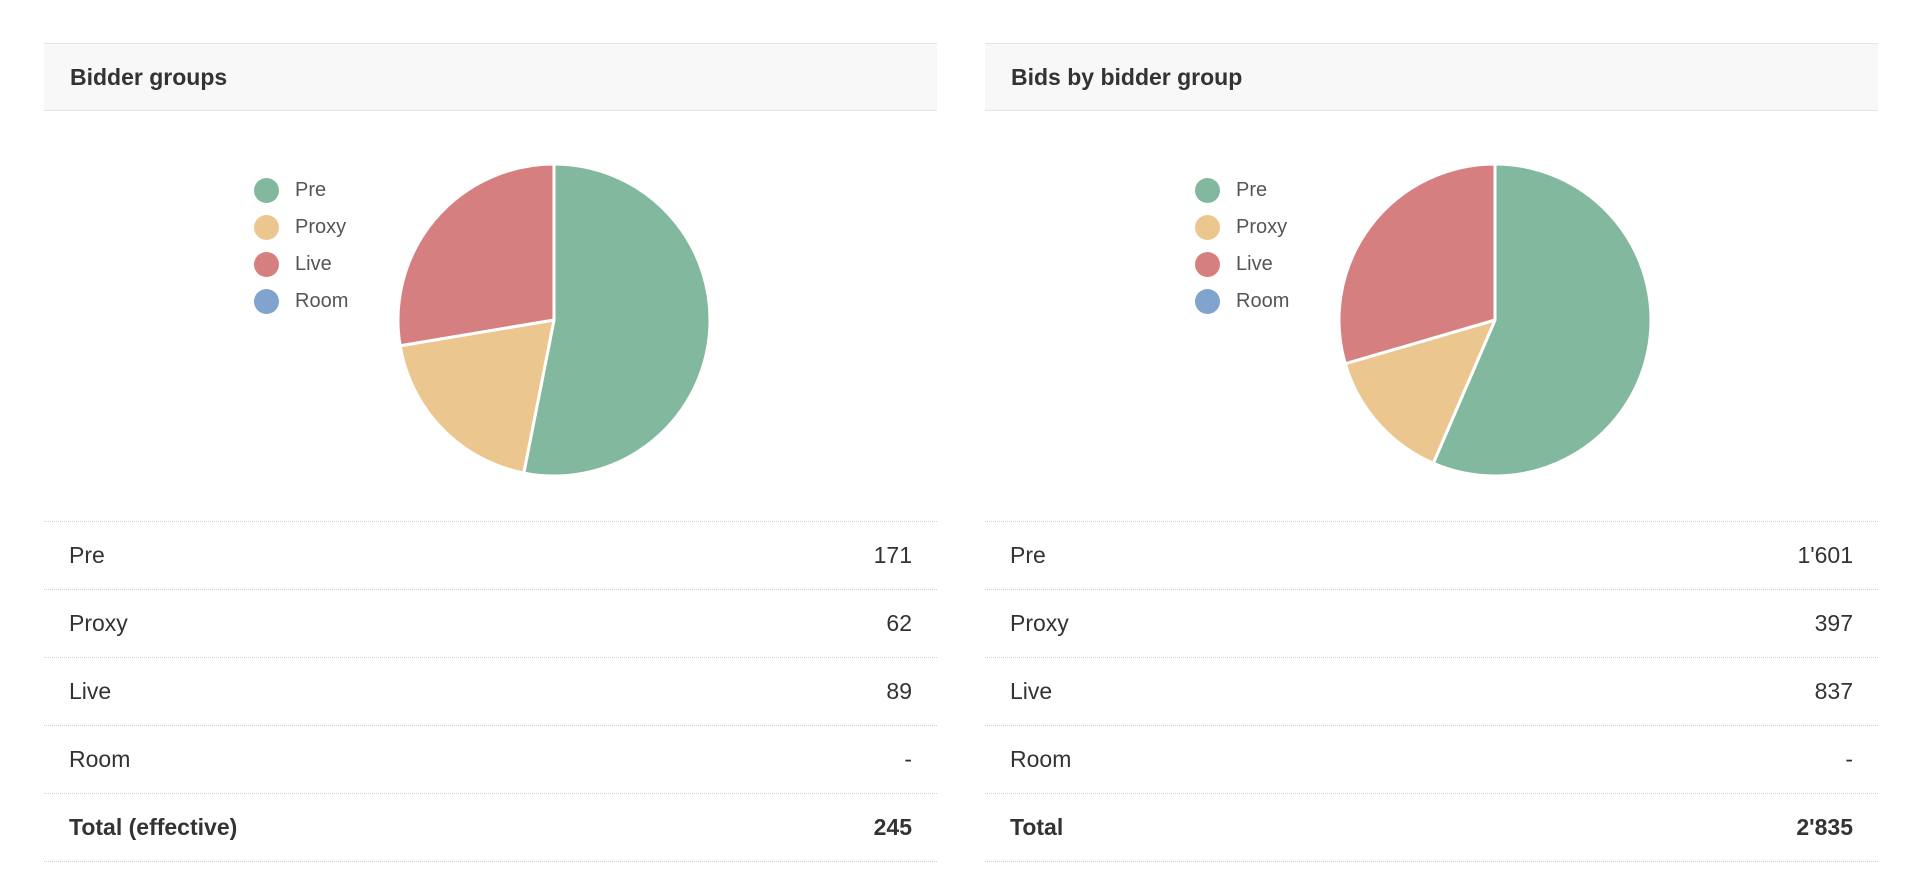  Describe the element at coordinates (892, 555) in the screenshot. I see `stat-value: 171` at that location.